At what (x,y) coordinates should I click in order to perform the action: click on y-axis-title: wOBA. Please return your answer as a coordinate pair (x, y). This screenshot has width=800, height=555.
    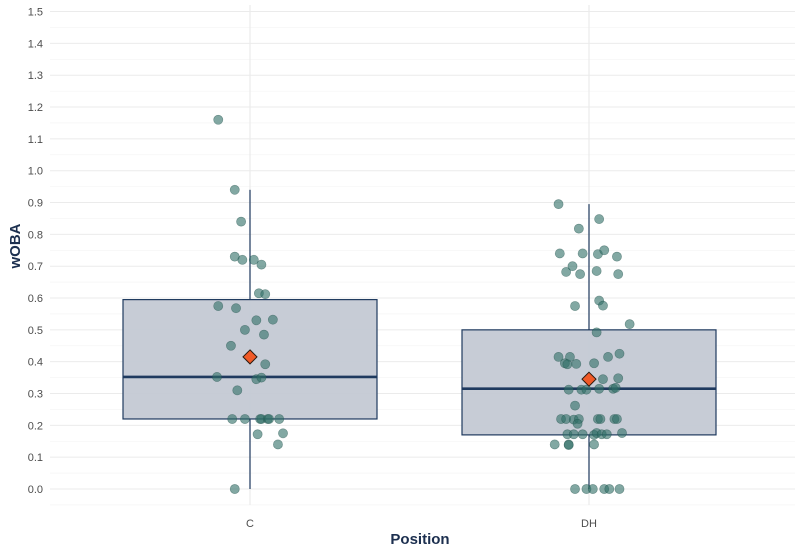
    Looking at the image, I should click on (15, 246).